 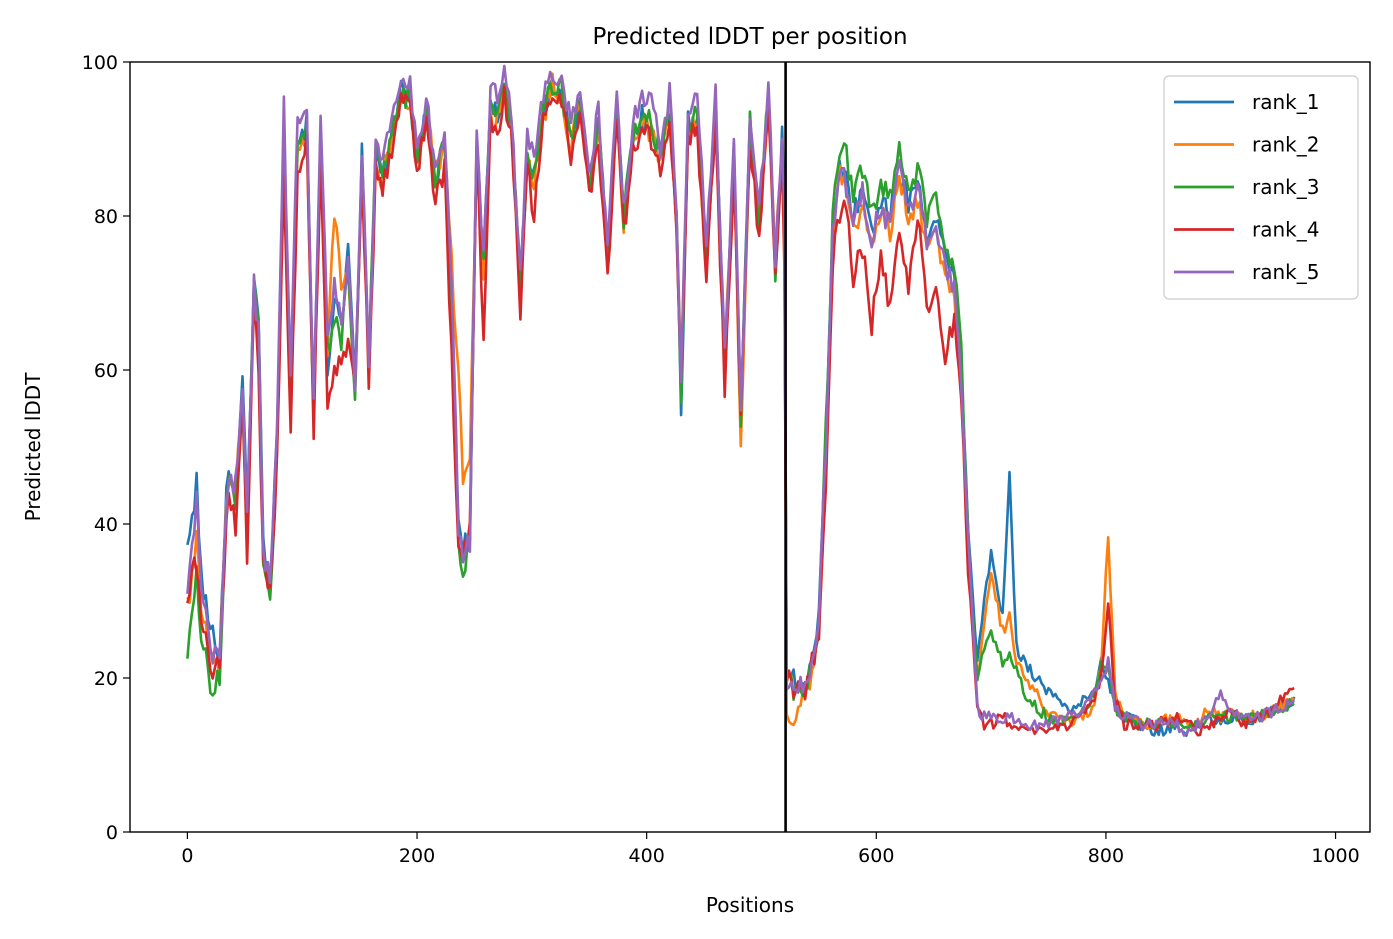 What do you see at coordinates (1285, 272) in the screenshot?
I see `legend-label-rank_5: rank_5` at bounding box center [1285, 272].